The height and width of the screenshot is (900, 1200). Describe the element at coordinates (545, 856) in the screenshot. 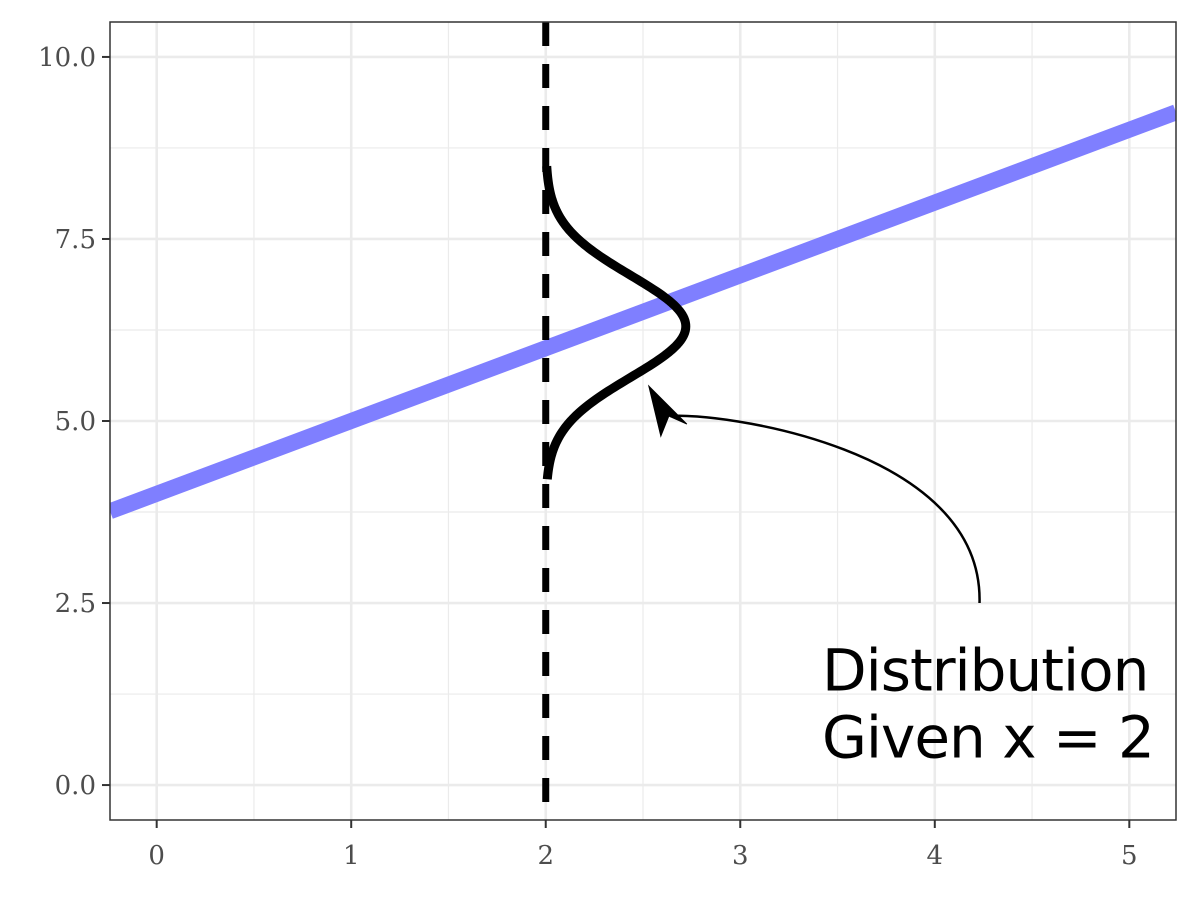

I see `x-tick-label: 2` at that location.